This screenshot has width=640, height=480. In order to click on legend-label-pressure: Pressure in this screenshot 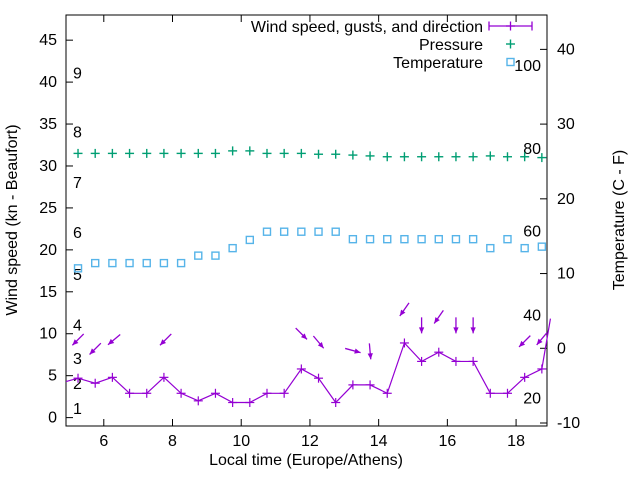, I will do `click(451, 45)`.